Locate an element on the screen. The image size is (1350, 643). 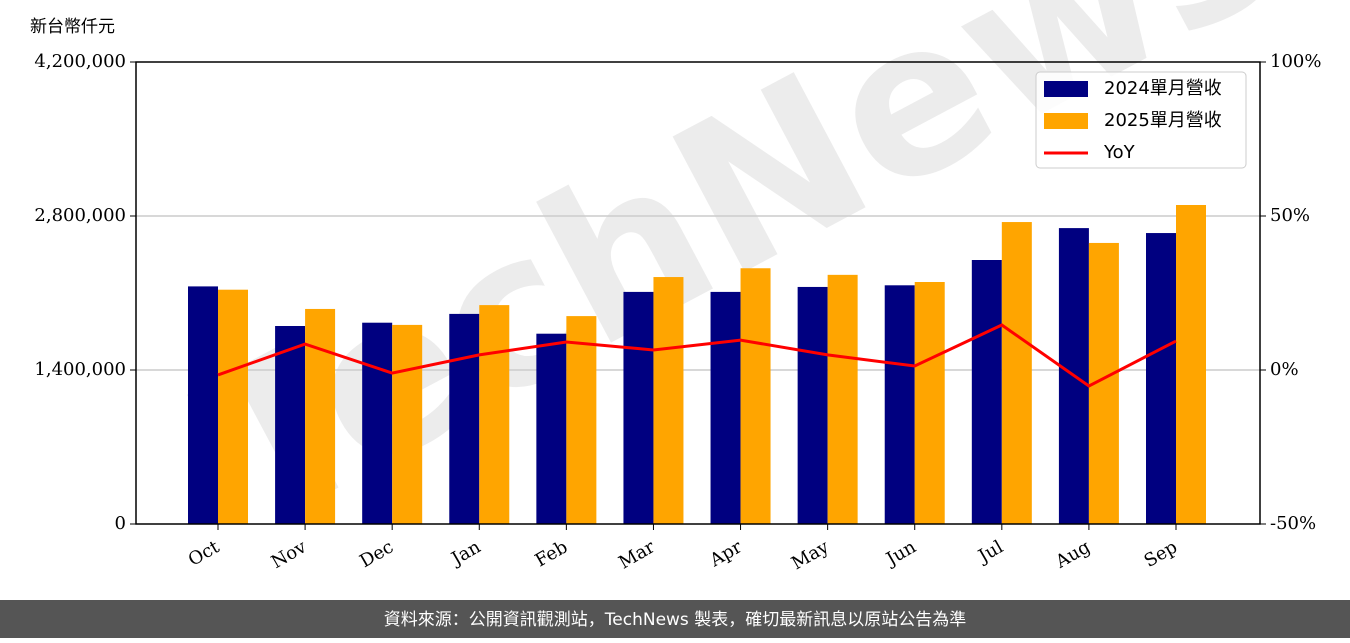
legend-label: 2025單月營收 is located at coordinates (1163, 120).